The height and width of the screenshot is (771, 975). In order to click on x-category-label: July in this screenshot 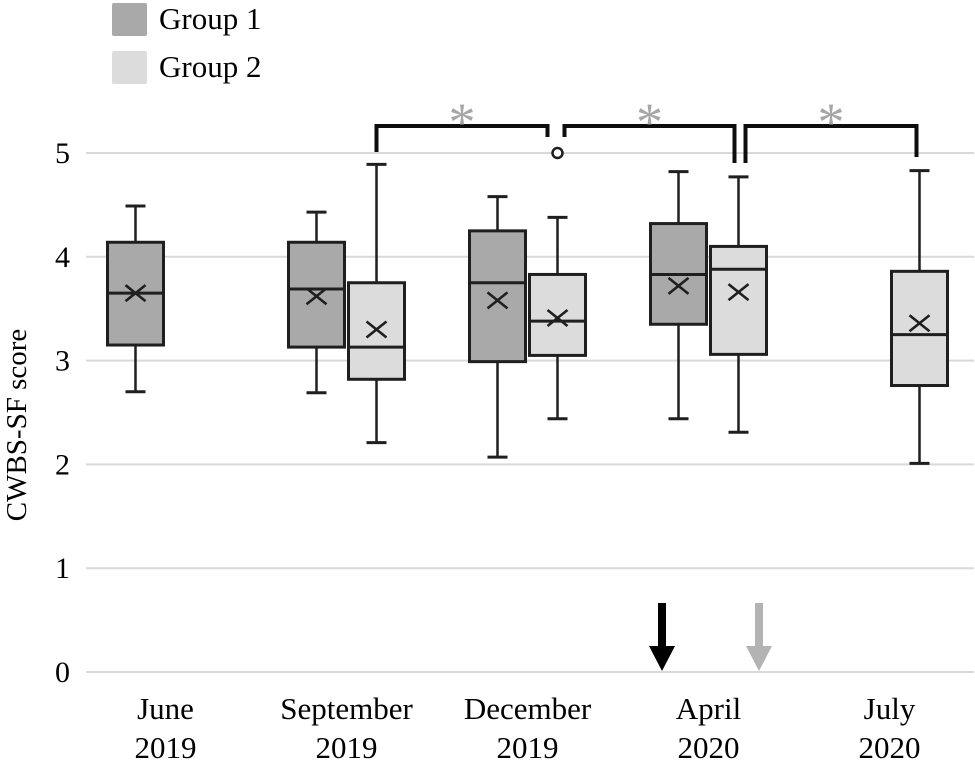, I will do `click(890, 708)`.